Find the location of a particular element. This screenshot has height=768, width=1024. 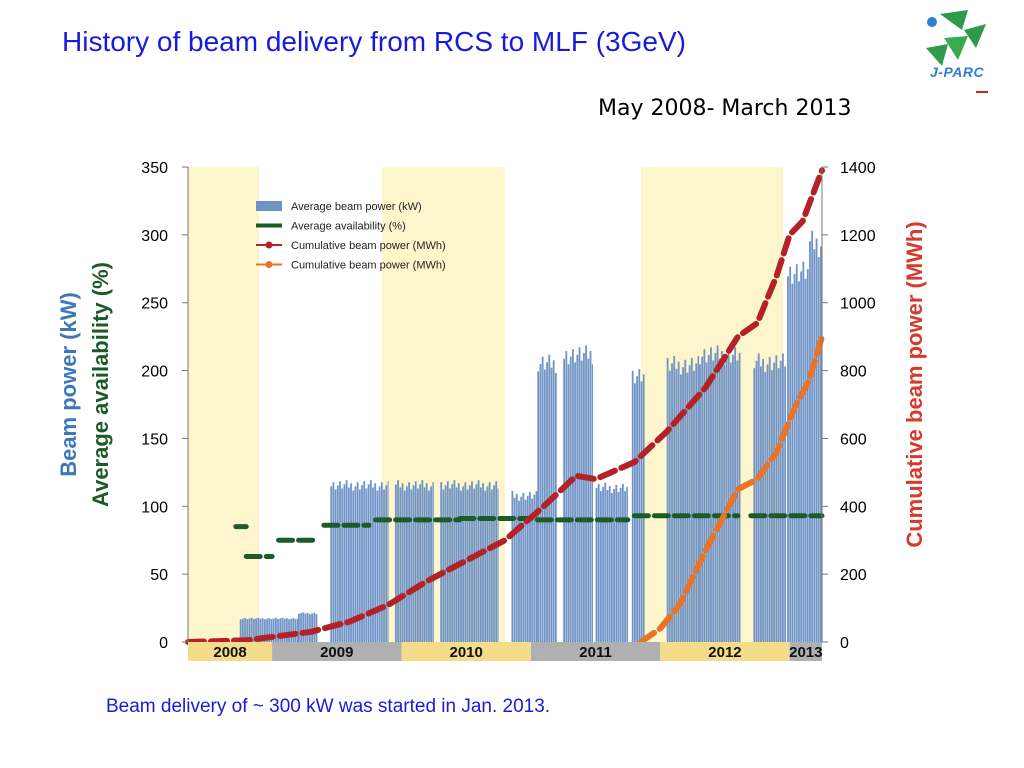

j-parc-logo is located at coordinates (957, 51).